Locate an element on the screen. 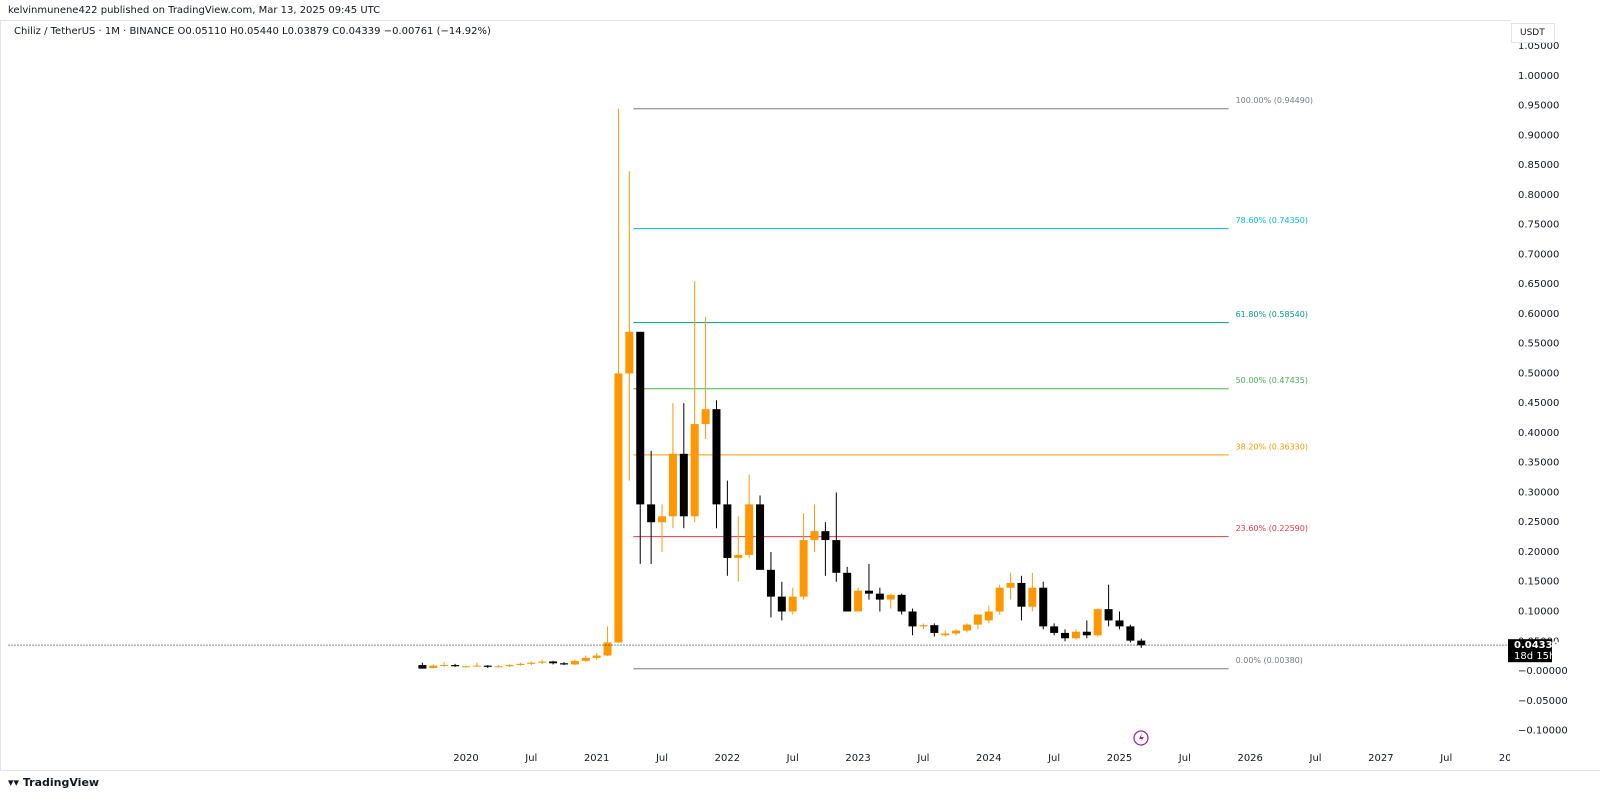 This screenshot has height=812, width=1600. ohlc-open: O0.05110 is located at coordinates (202, 31).